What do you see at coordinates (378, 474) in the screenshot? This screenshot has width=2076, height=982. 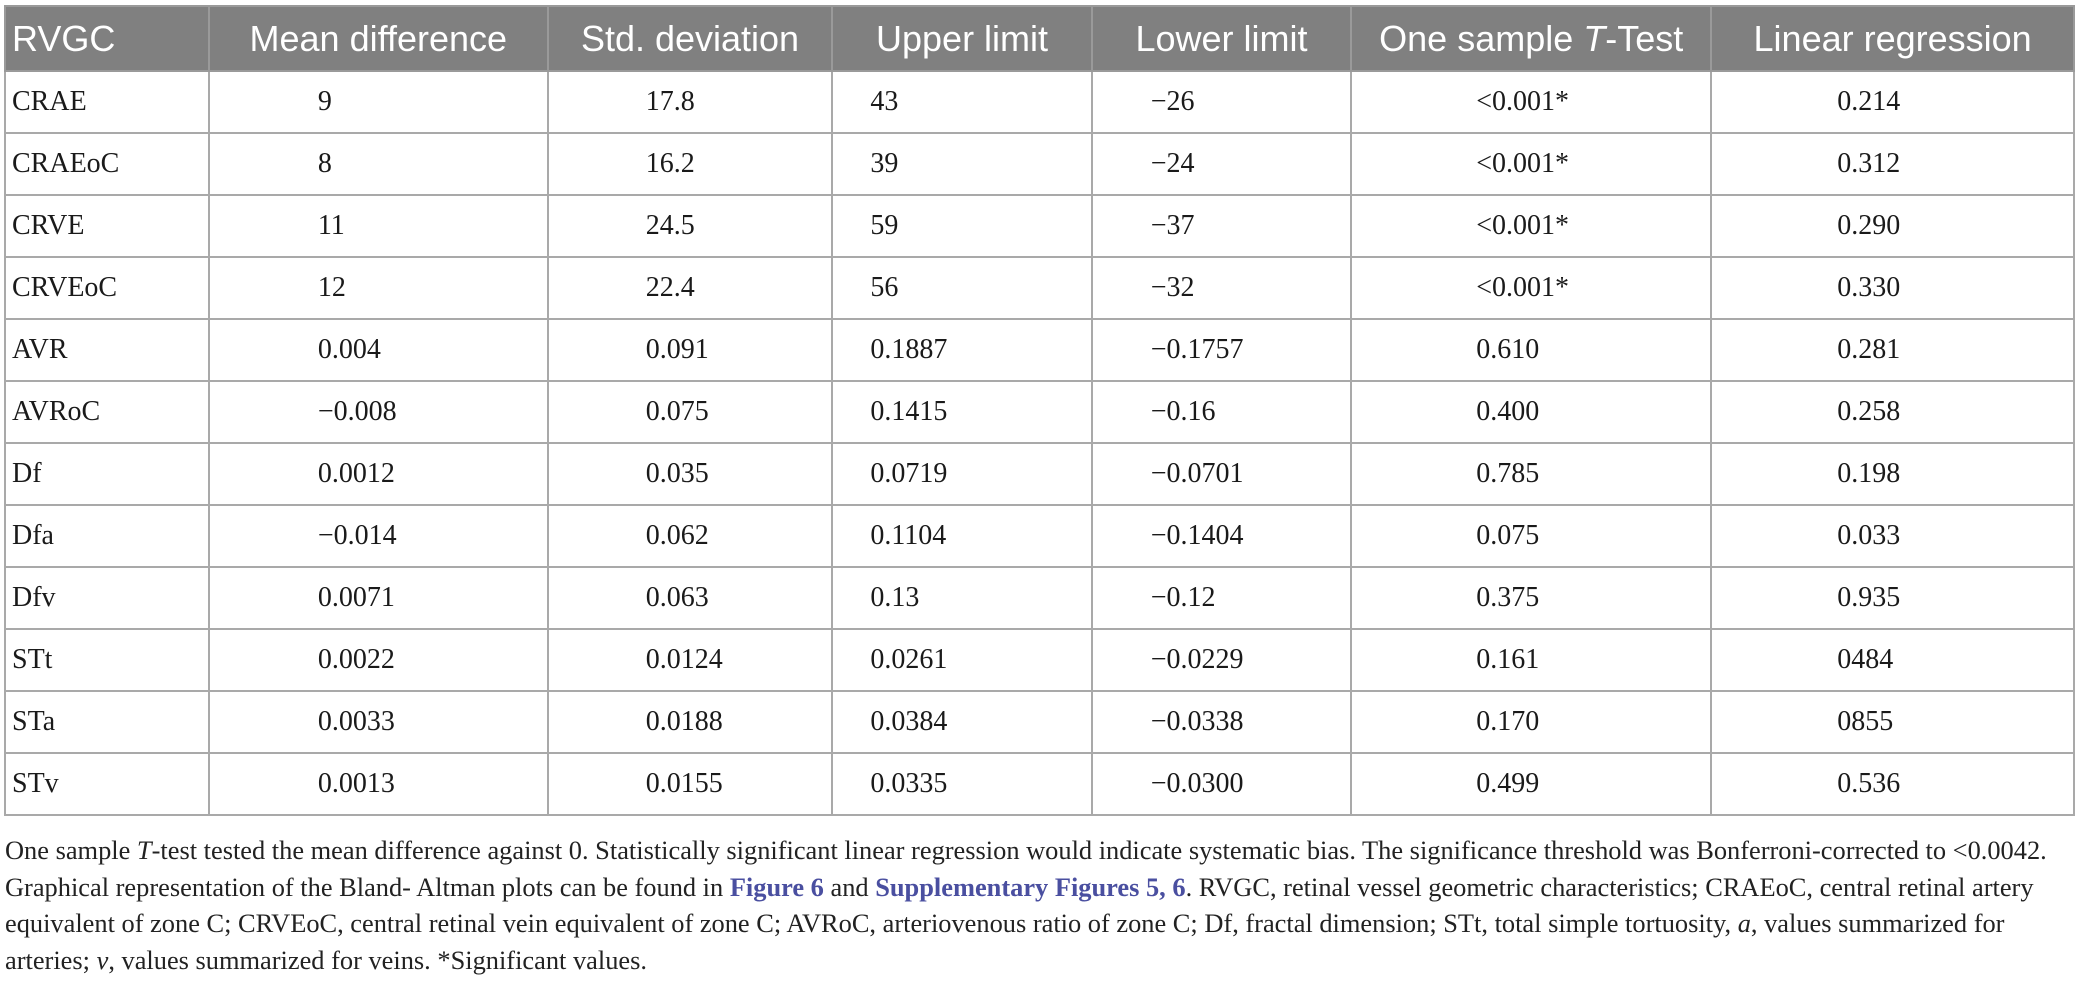 I see `mean-difference-cell: 0.0012` at bounding box center [378, 474].